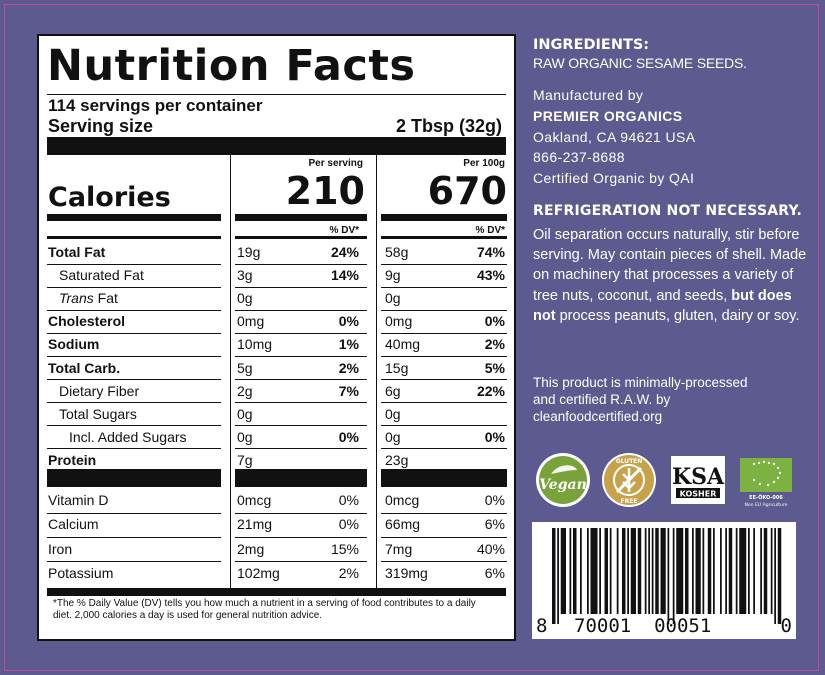  What do you see at coordinates (344, 548) in the screenshot?
I see `dv-per-serving: 15%` at bounding box center [344, 548].